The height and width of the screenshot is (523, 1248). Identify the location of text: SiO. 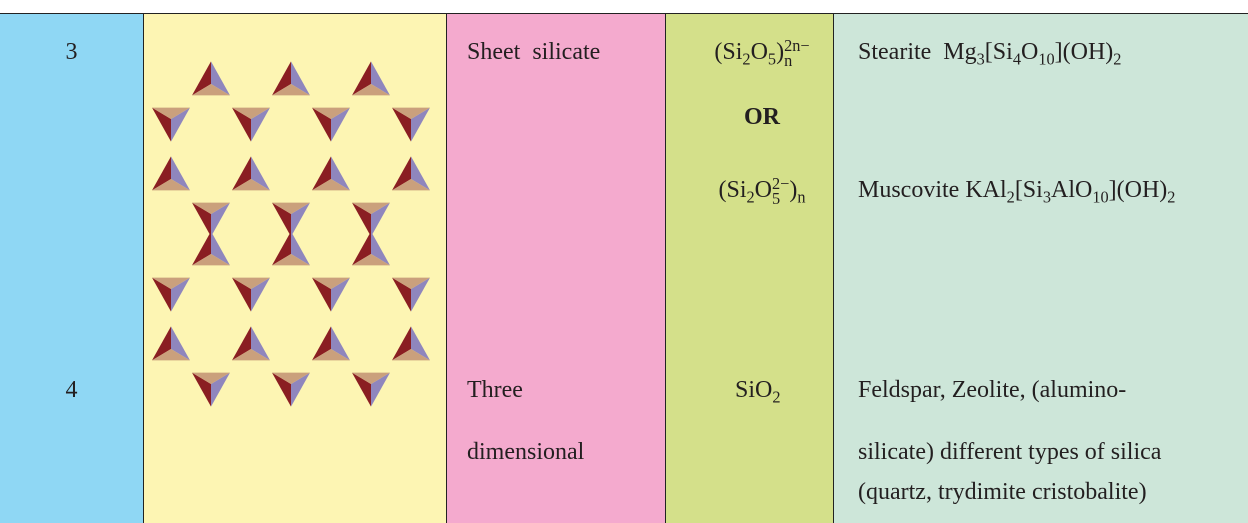
(754, 390).